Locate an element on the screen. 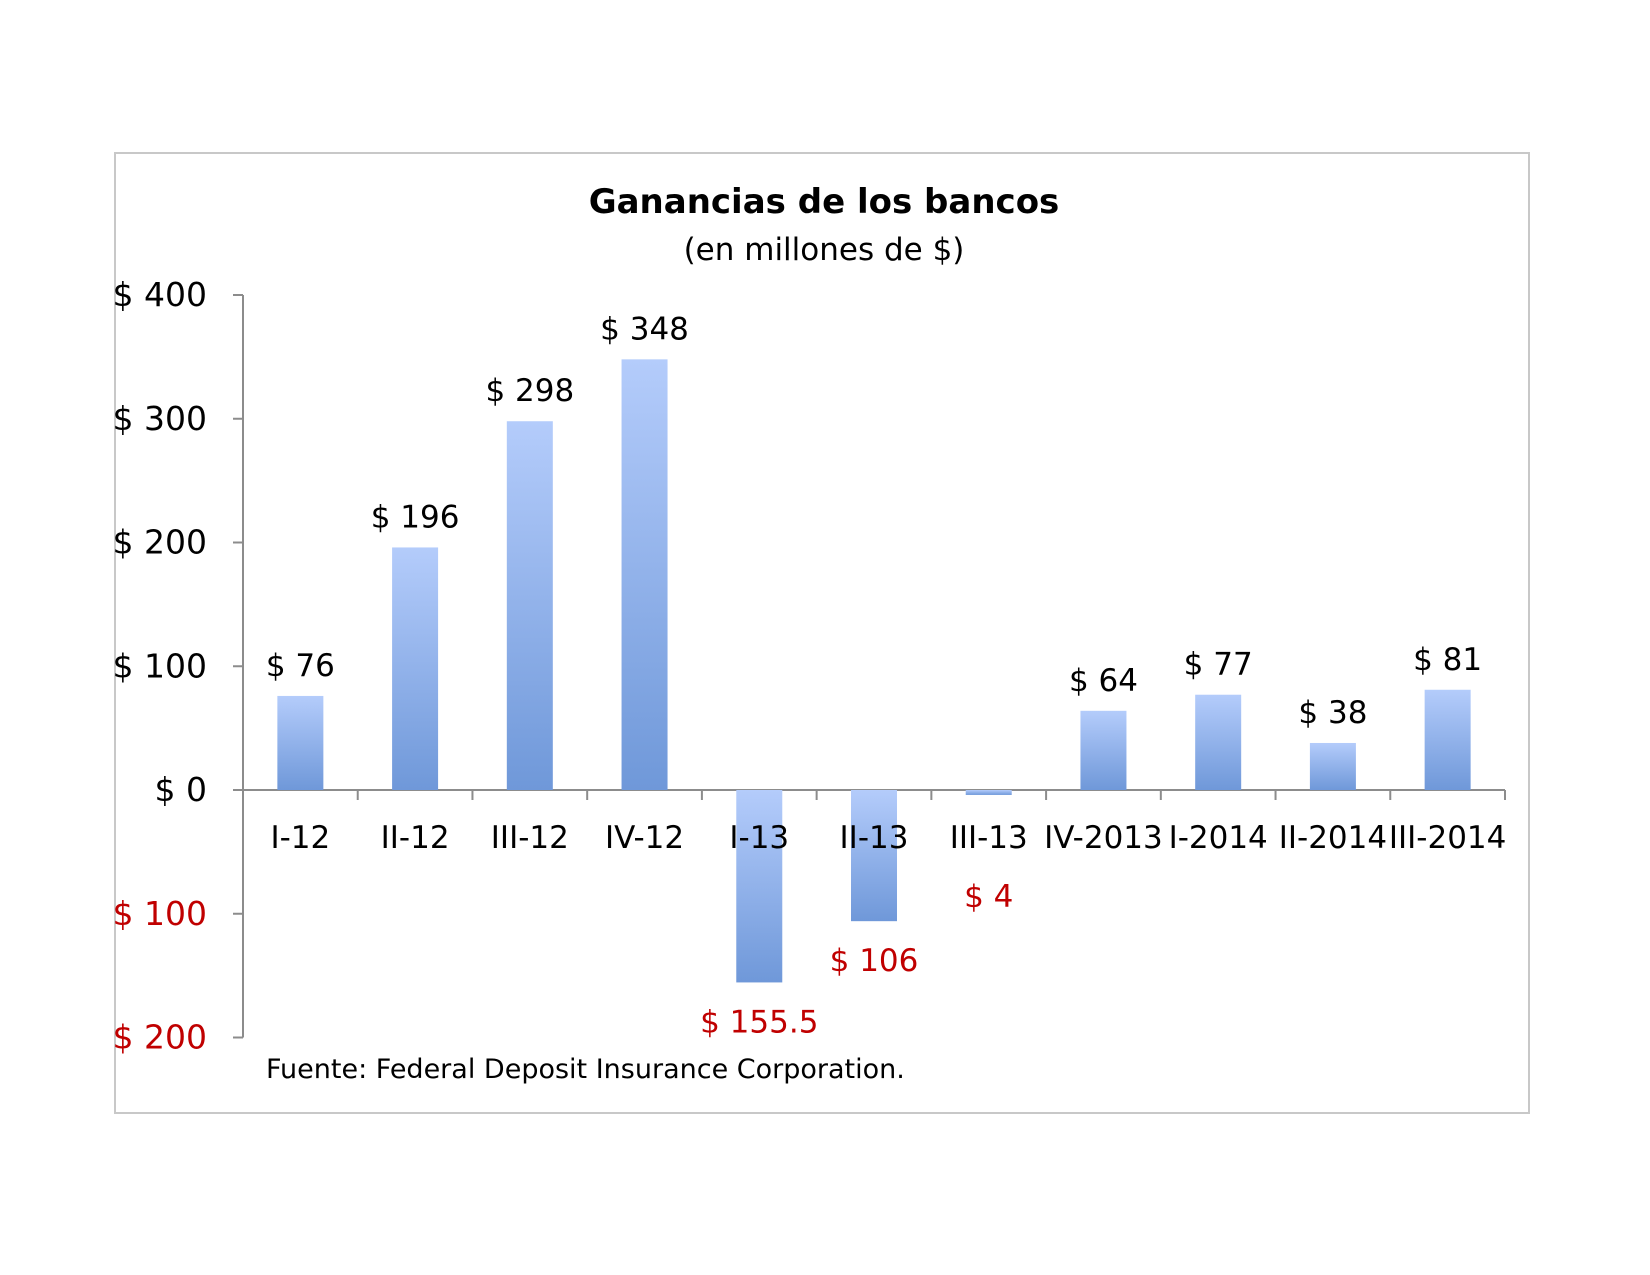 The image size is (1650, 1275). data-label: $ 64 is located at coordinates (1103, 681).